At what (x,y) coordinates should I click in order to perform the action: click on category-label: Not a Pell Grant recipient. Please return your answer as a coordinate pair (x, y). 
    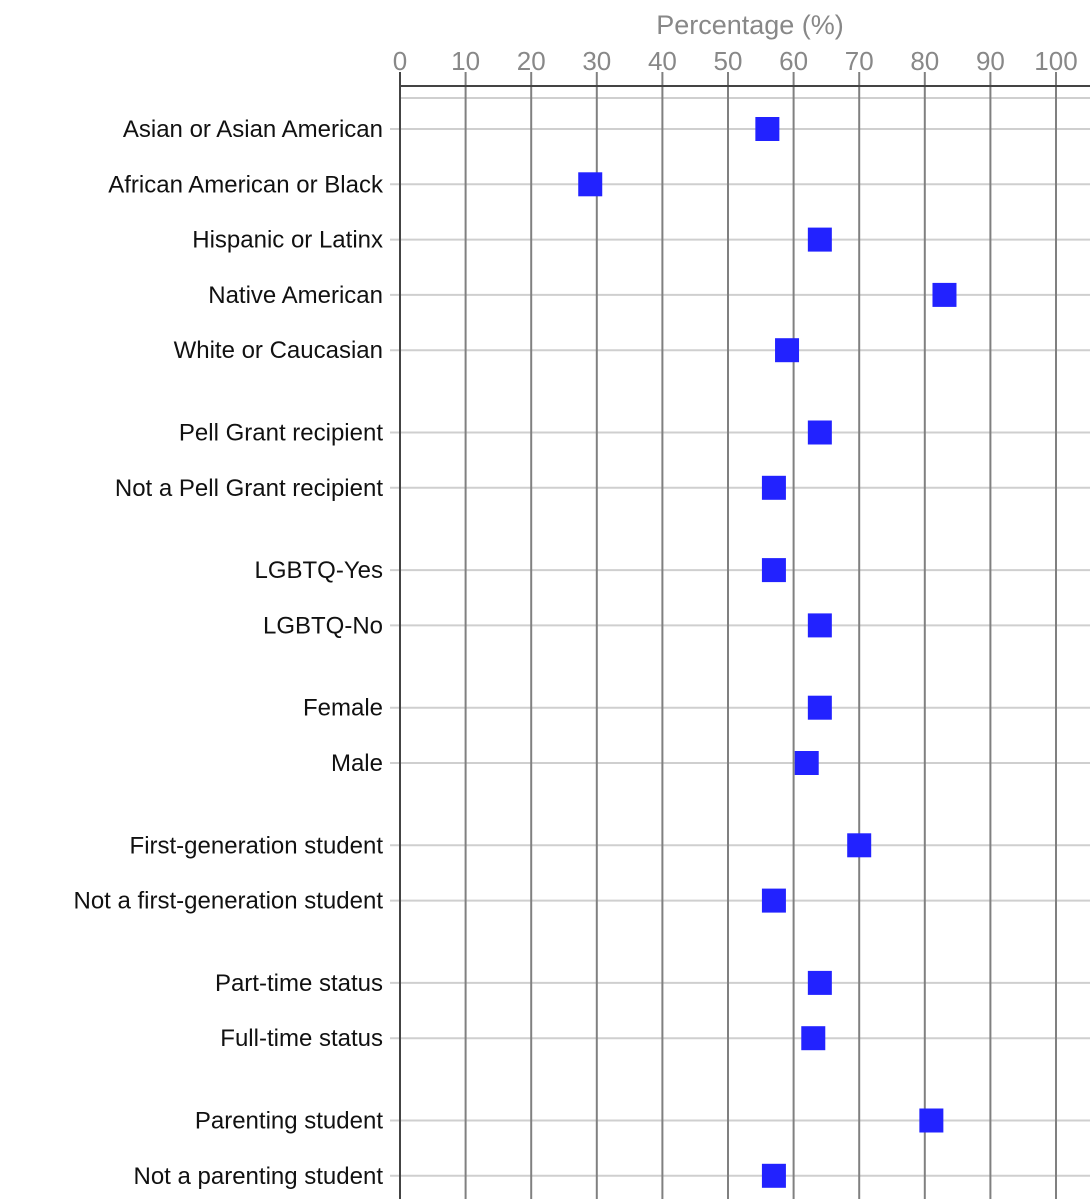
    Looking at the image, I should click on (249, 488).